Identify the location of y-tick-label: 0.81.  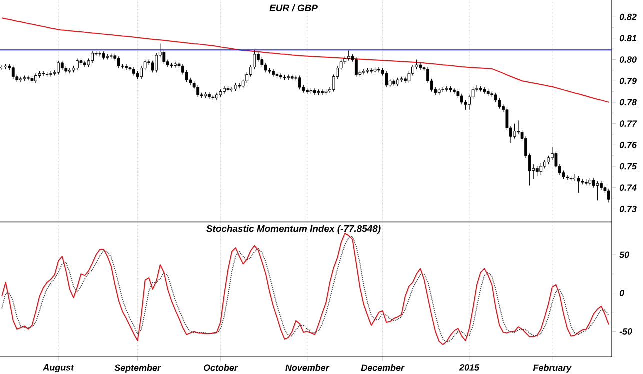
(628, 38).